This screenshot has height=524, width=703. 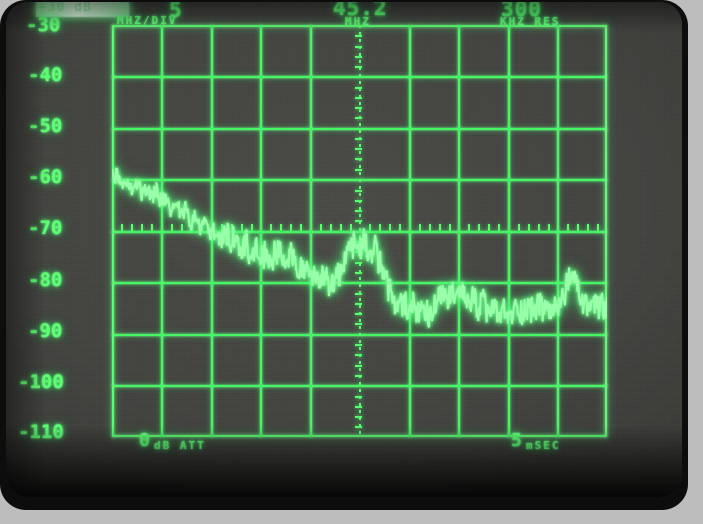 I want to click on ytick-label-6: -90, so click(x=45, y=331).